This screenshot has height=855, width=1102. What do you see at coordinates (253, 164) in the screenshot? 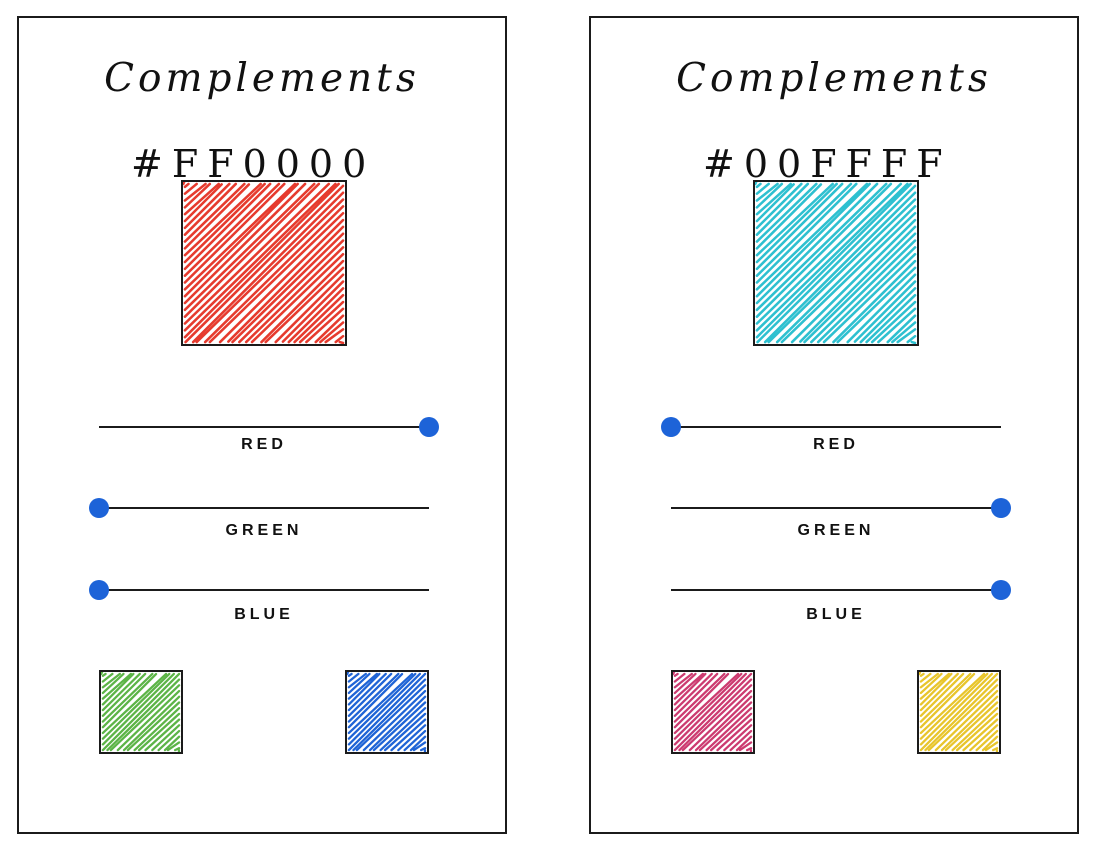
I see `hex-code: #FF0000` at bounding box center [253, 164].